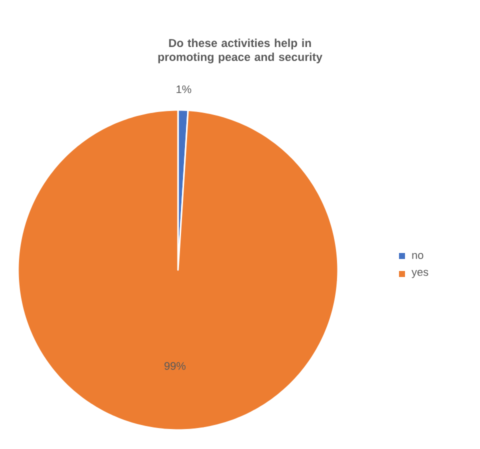 Image resolution: width=480 pixels, height=449 pixels. What do you see at coordinates (175, 366) in the screenshot?
I see `data-label: 99%` at bounding box center [175, 366].